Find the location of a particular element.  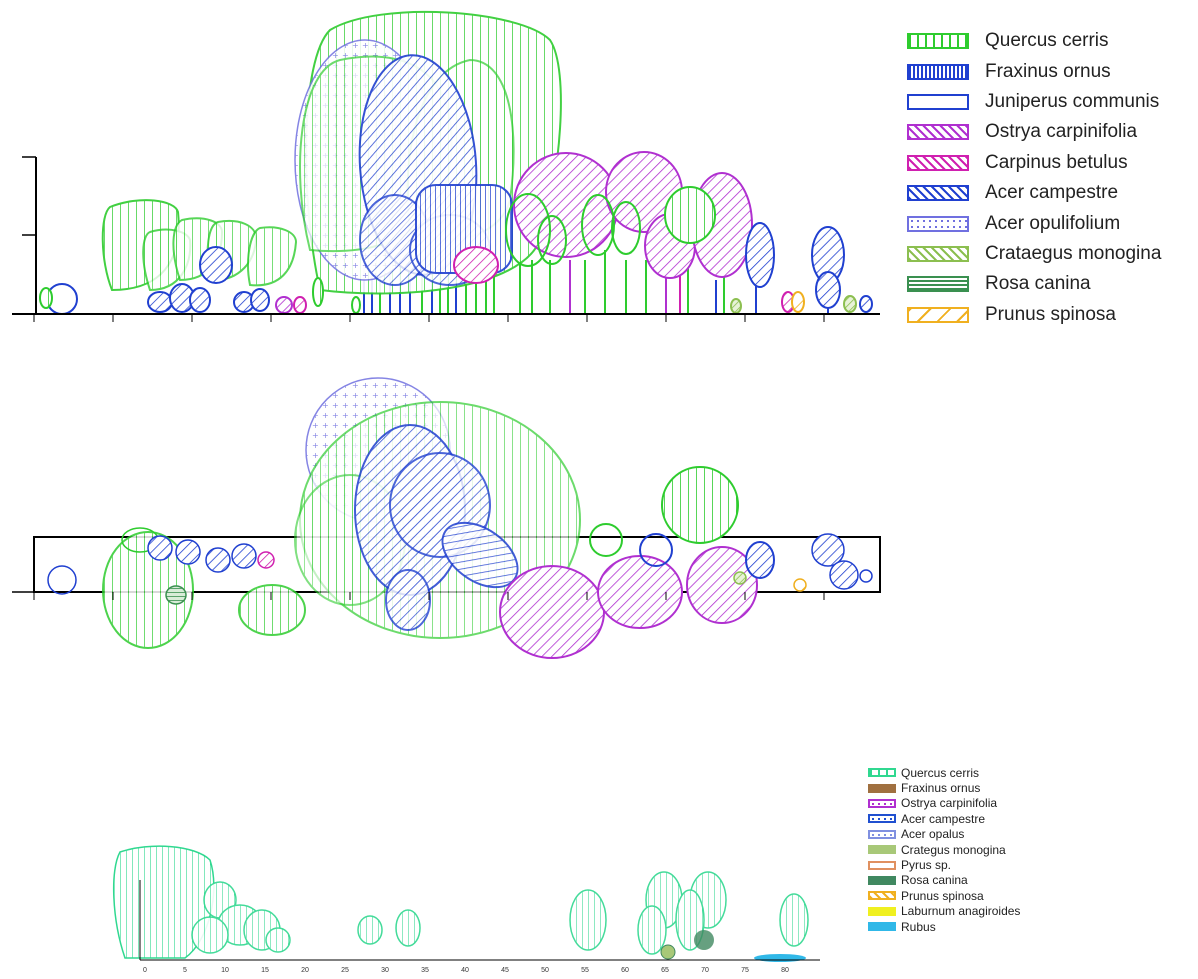

legend-item: Crataegus monogina is located at coordinates (1034, 254).